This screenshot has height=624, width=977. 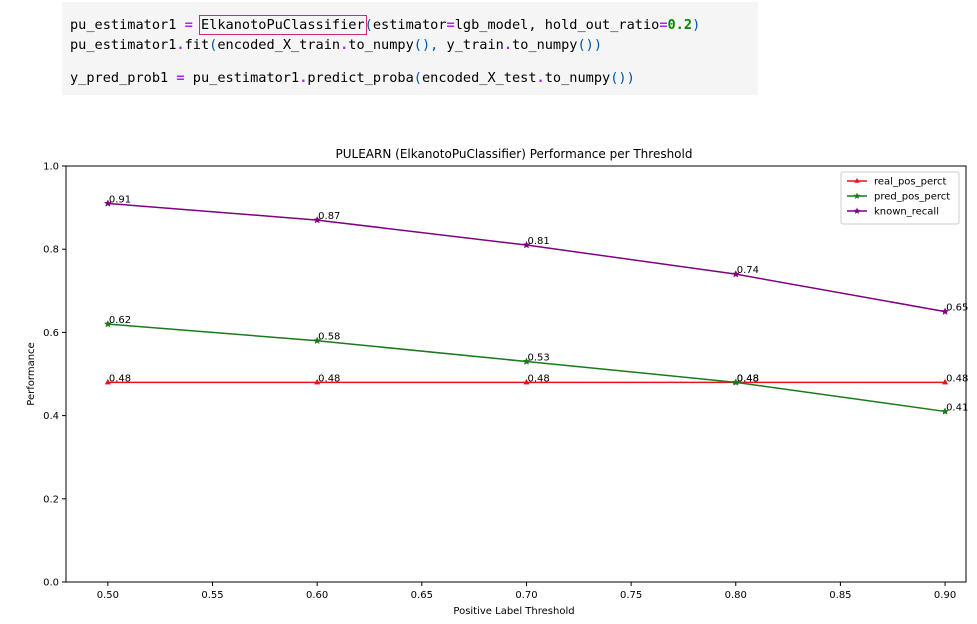 What do you see at coordinates (51, 333) in the screenshot?
I see `y-tick-label: 0.6` at bounding box center [51, 333].